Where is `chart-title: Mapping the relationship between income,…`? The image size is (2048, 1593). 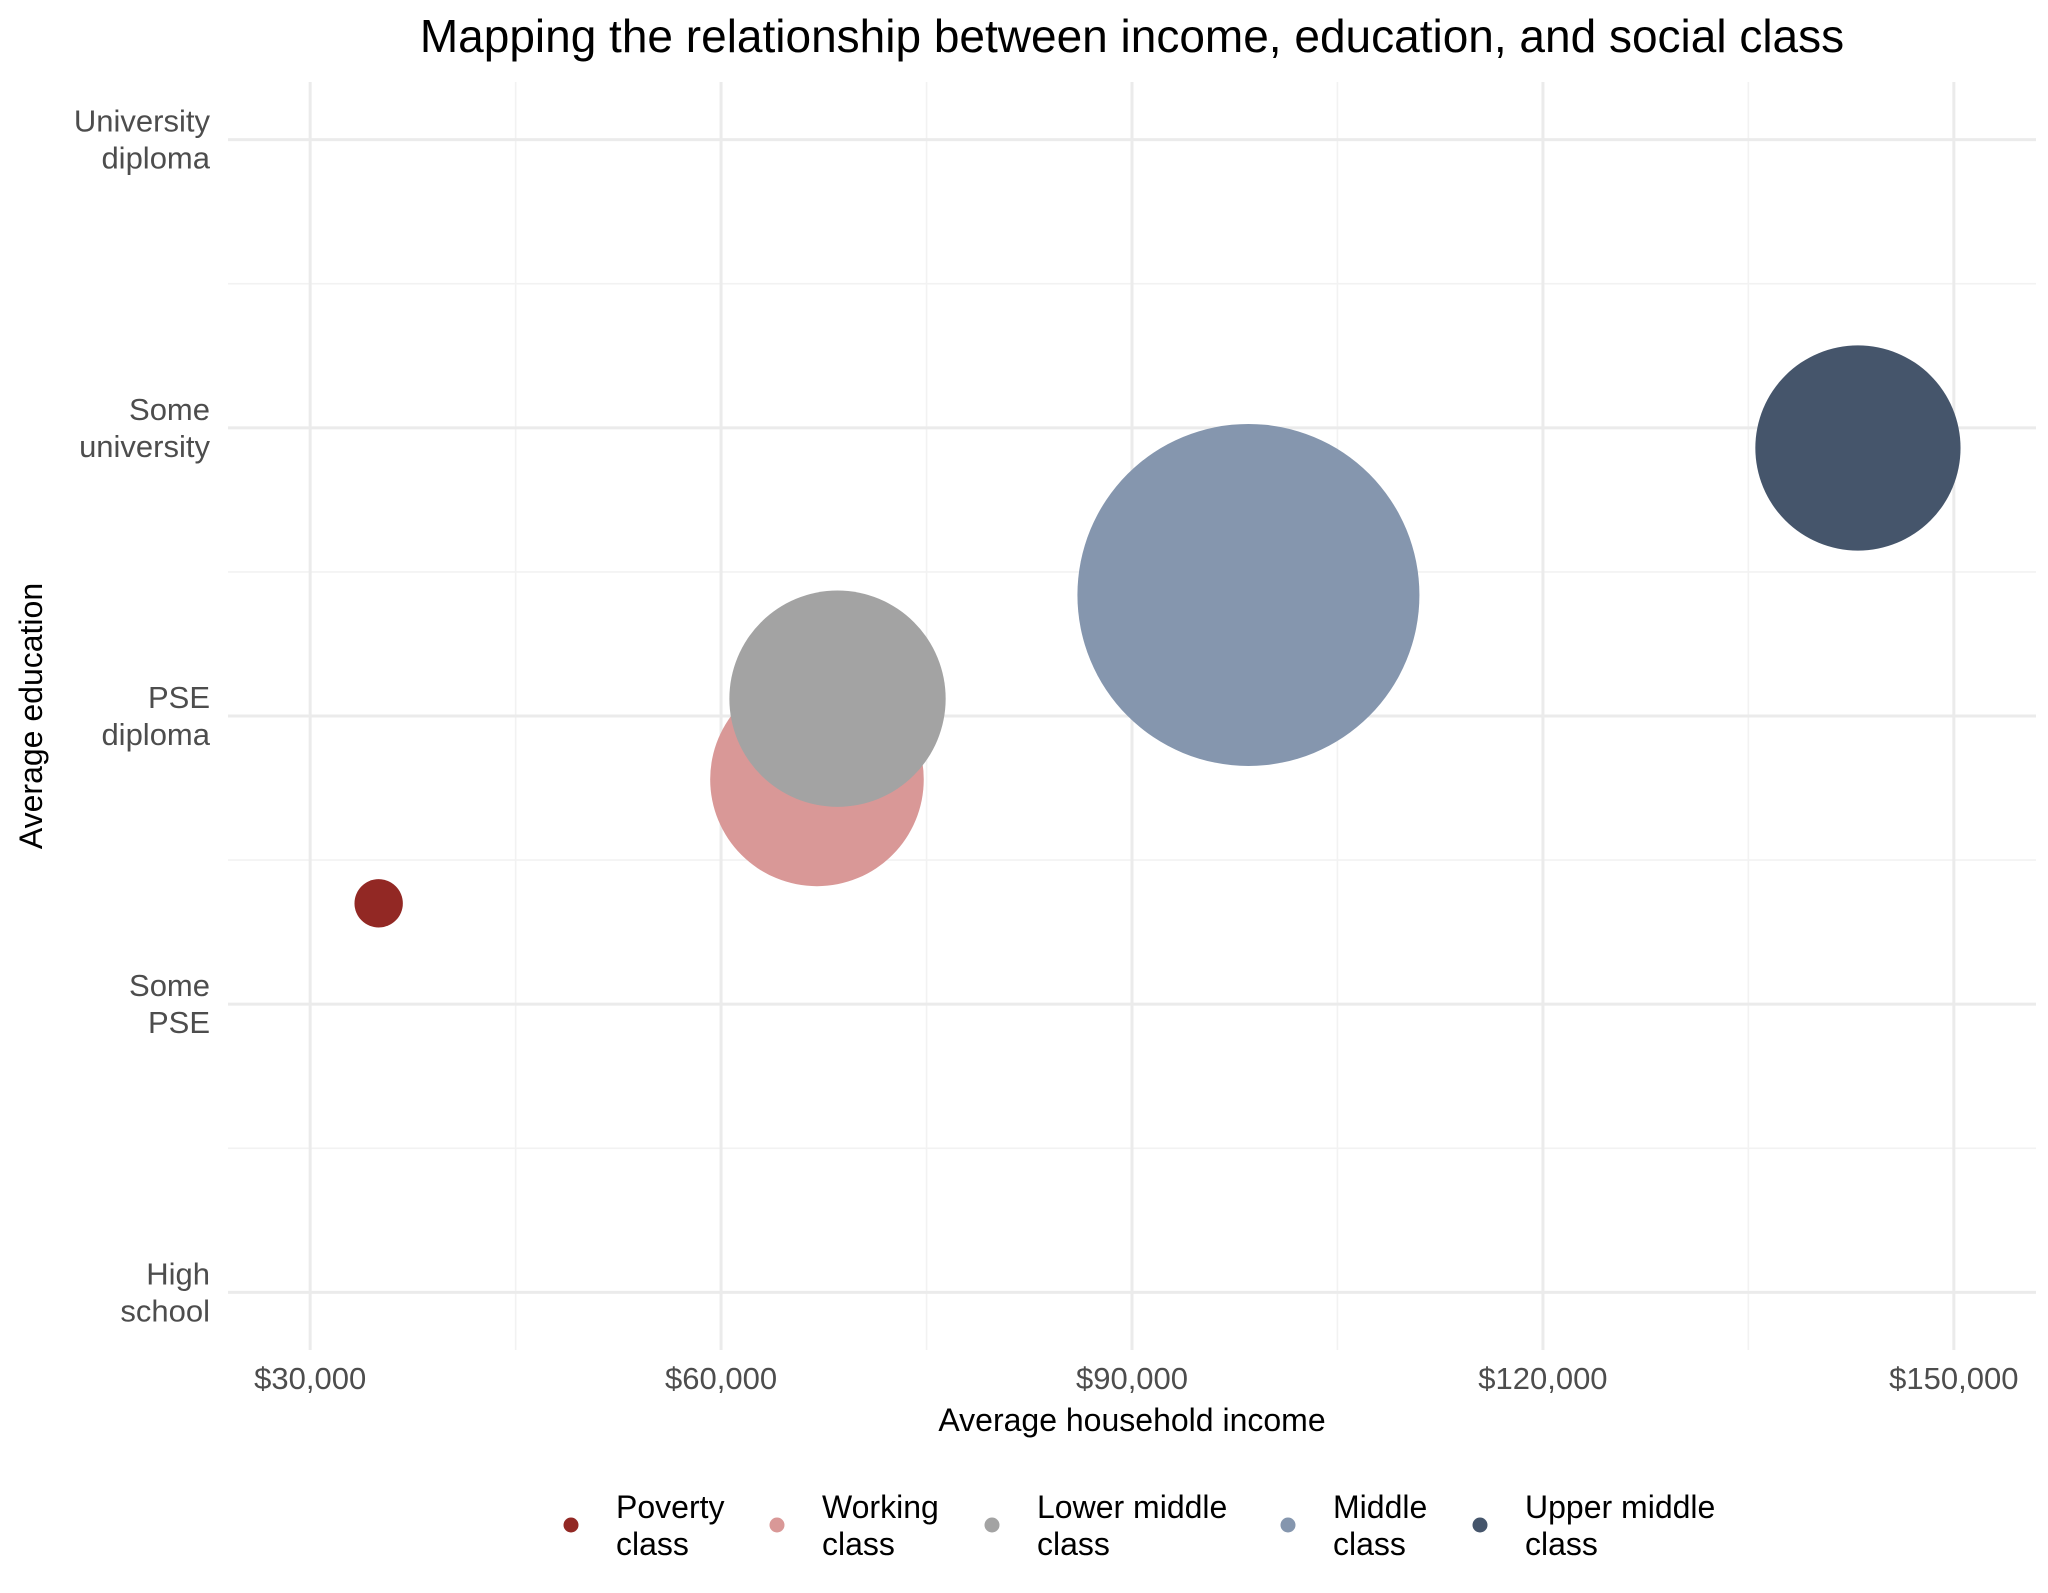 chart-title: Mapping the relationship between income,… is located at coordinates (1132, 36).